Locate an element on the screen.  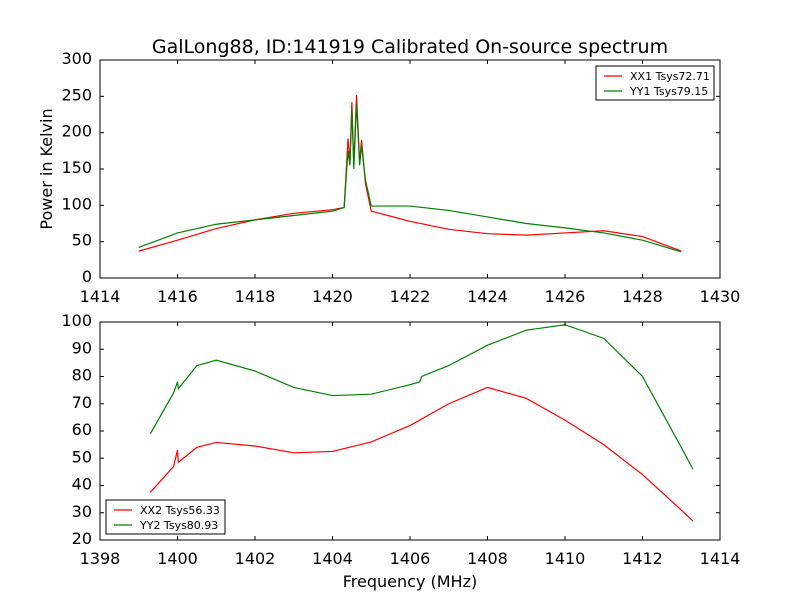
y-tick-label: 200 is located at coordinates (76, 131).